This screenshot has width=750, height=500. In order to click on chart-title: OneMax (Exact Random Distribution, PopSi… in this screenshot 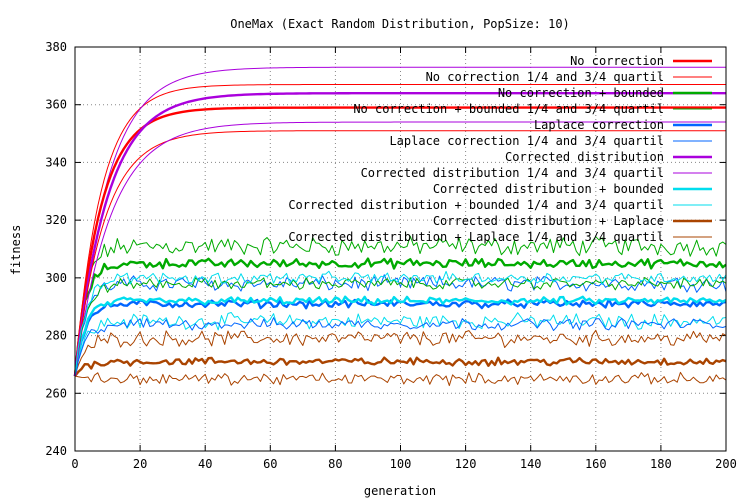, I will do `click(400, 24)`.